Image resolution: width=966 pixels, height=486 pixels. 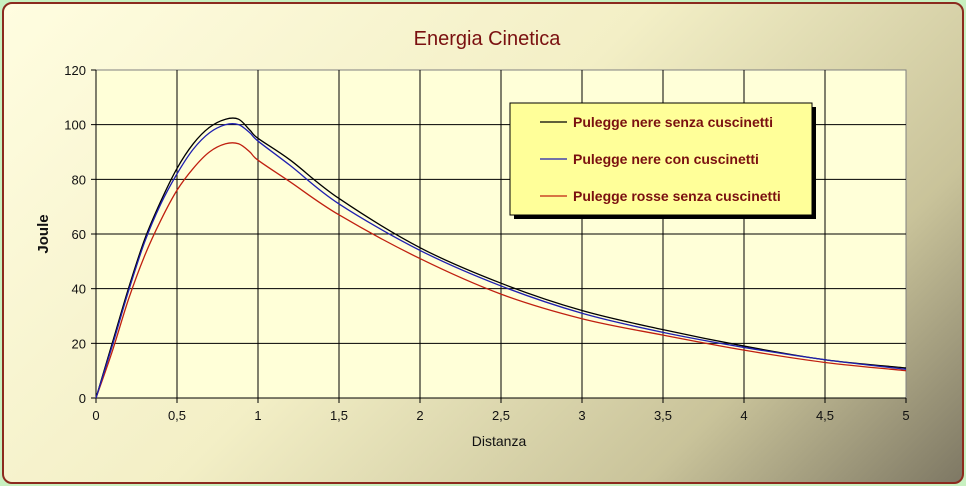 I want to click on x-tick-labels: 0 0,5 1 1,5 2 2,5 3 3,5 4 4,5 5, so click(x=500, y=415).